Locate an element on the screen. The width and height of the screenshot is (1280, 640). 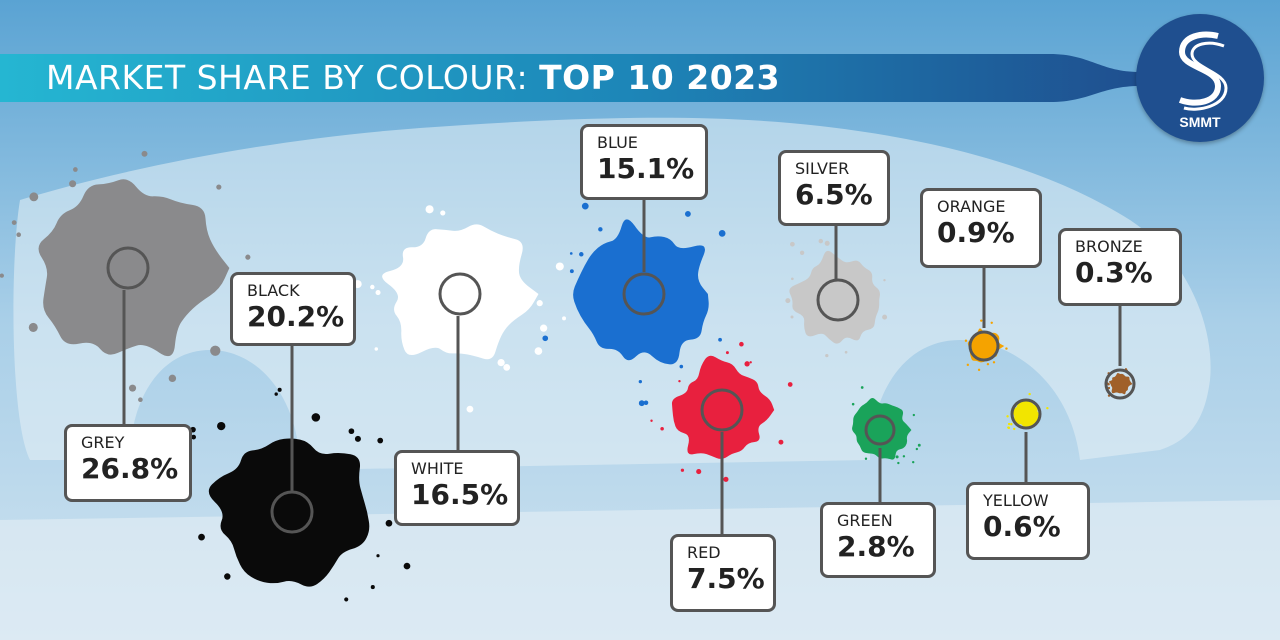
chart-title: MARKET SHARE BY COLOUR: TOP 10 2023 is located at coordinates (413, 78).